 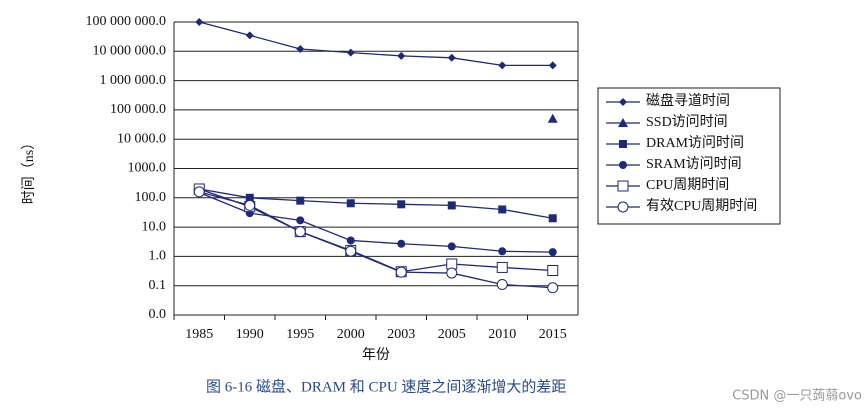 I want to click on x-tick-label: 2000, so click(x=351, y=334).